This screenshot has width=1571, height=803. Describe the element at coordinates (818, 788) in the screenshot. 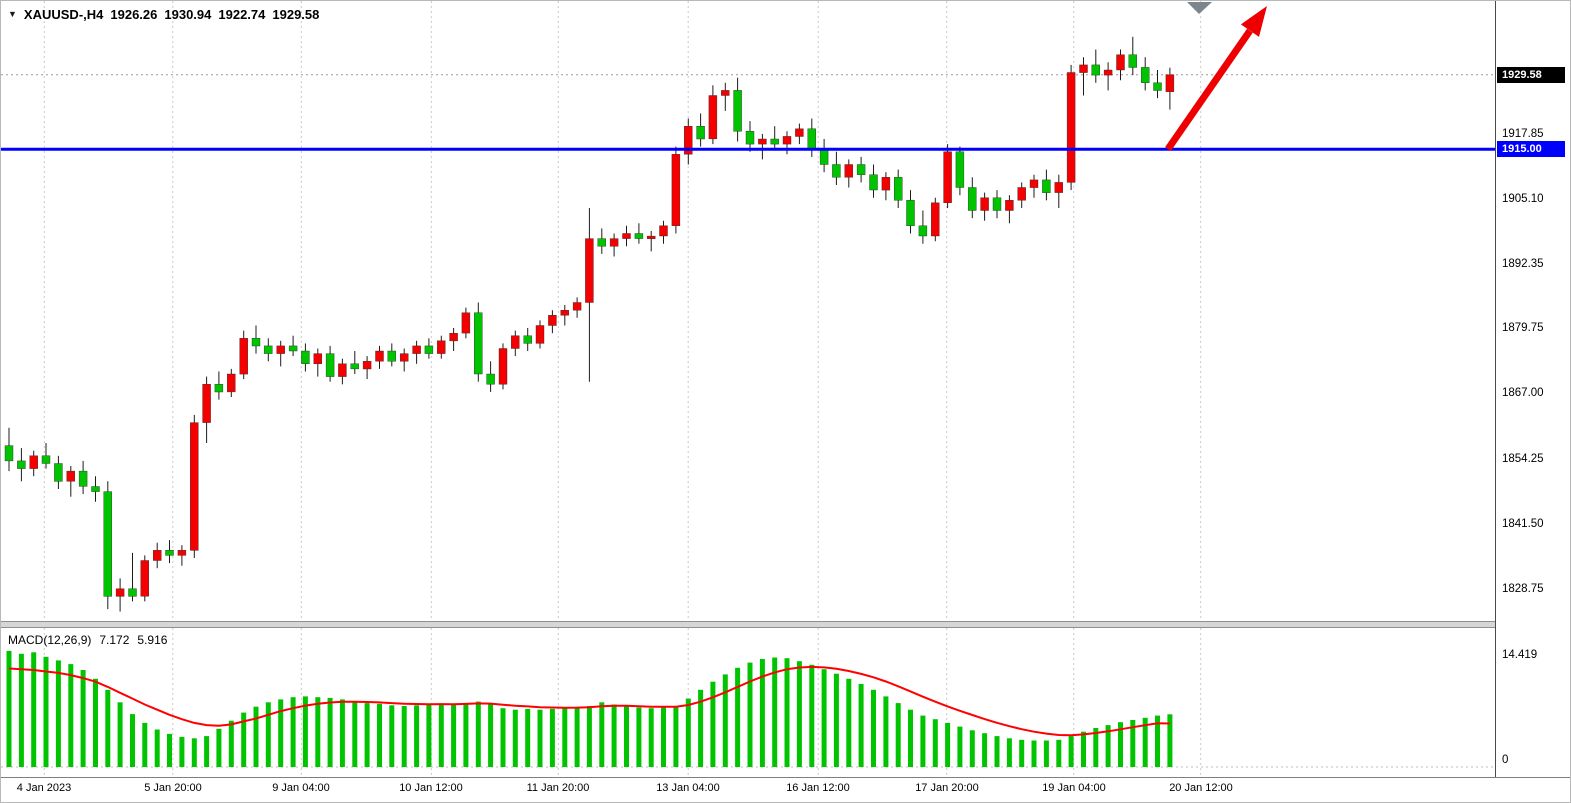

I see `time-axis-label: 16 Jan 12:00` at that location.